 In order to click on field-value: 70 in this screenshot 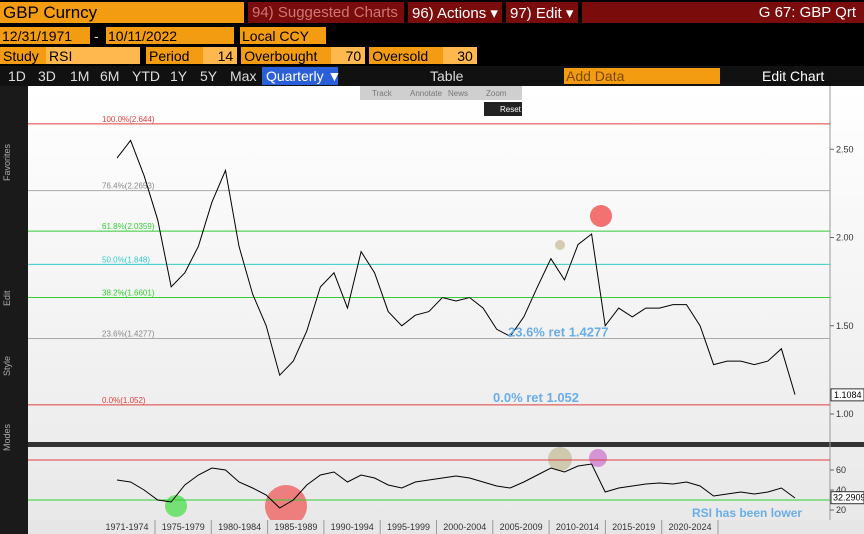, I will do `click(348, 55)`.